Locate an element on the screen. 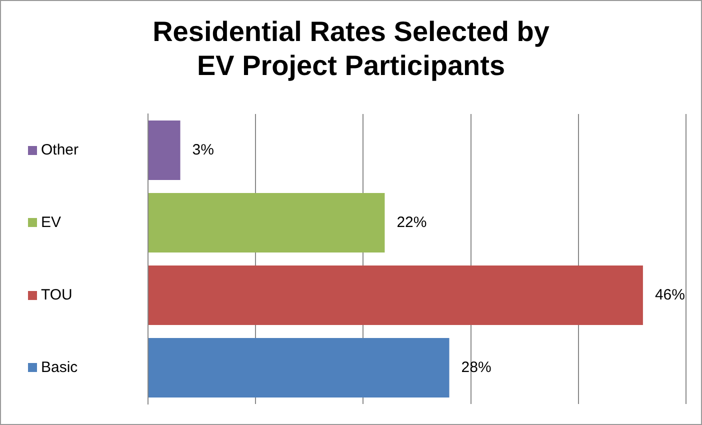 This screenshot has height=425, width=702. y-tick-label: EV is located at coordinates (51, 222).